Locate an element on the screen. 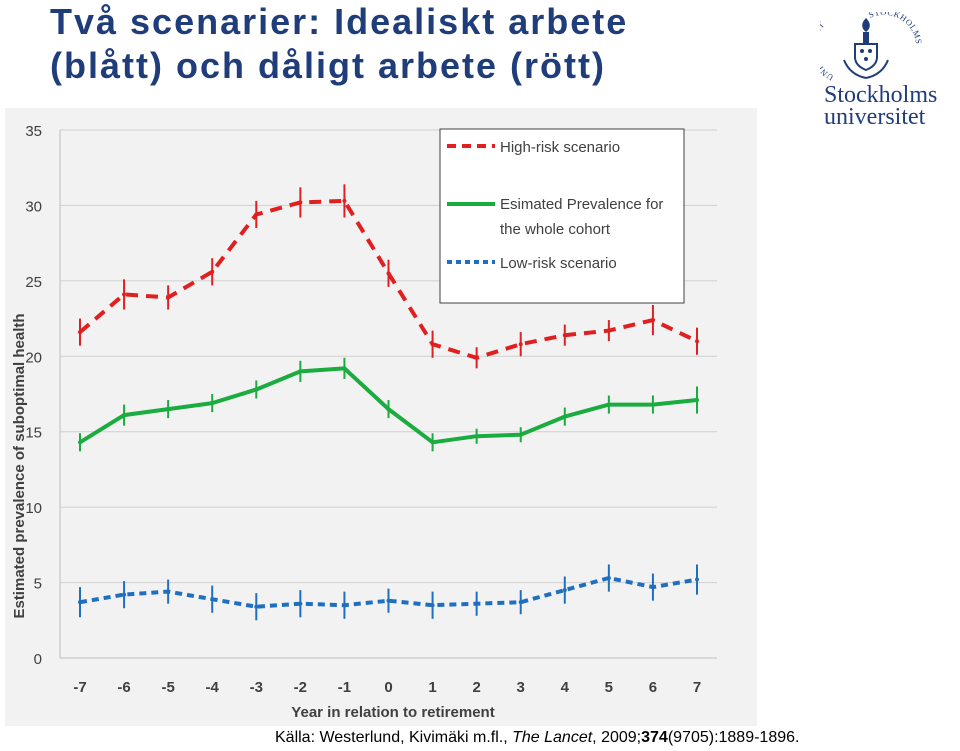  university-seal-icon: UNIVERSITET STOCKHOLMS is located at coordinates (866, 45).